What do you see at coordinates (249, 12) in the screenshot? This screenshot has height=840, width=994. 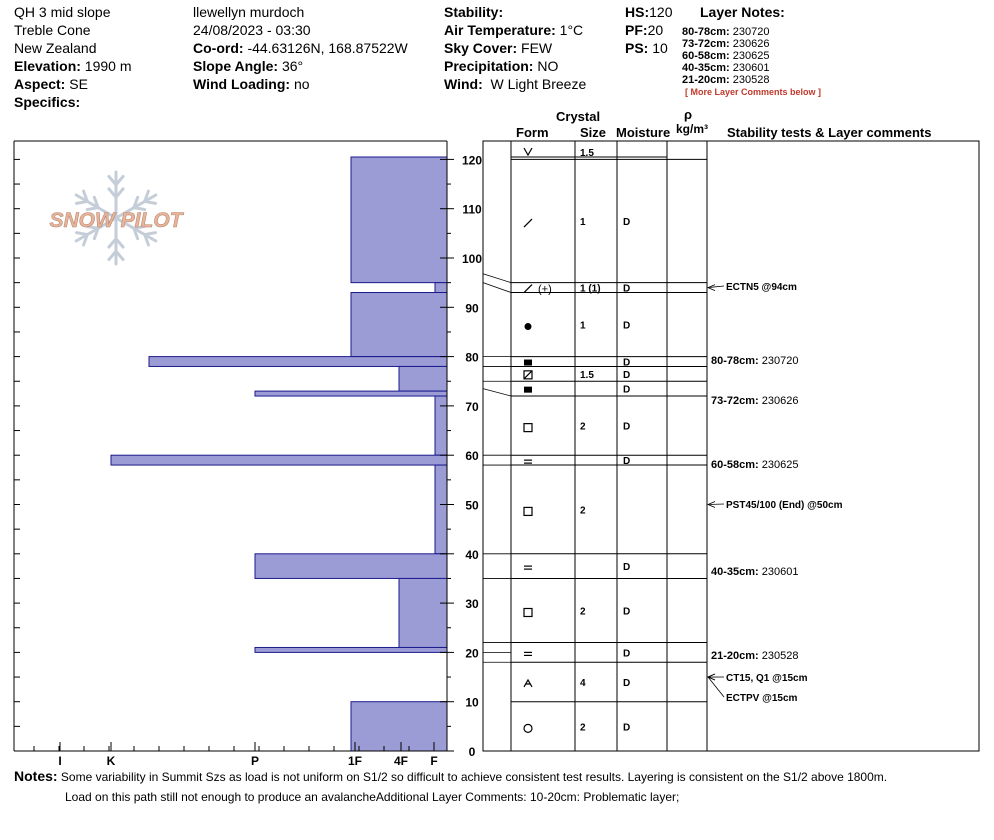 I see `observer: llewellyn murdoch` at bounding box center [249, 12].